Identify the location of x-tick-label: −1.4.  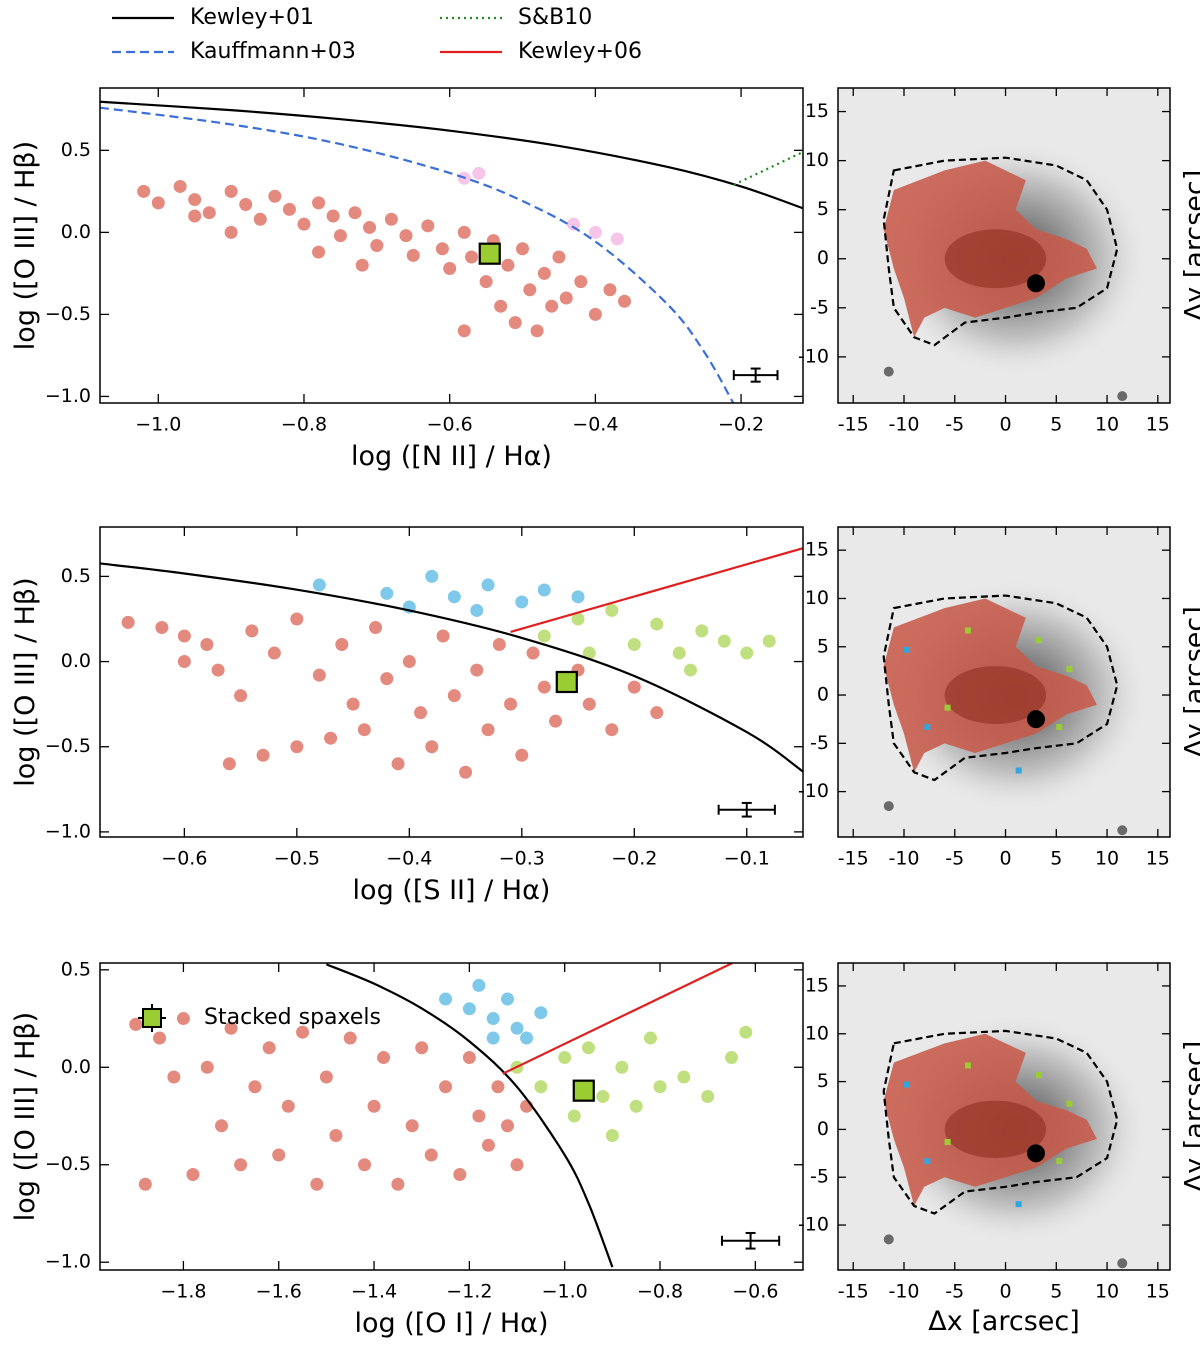
(374, 1292).